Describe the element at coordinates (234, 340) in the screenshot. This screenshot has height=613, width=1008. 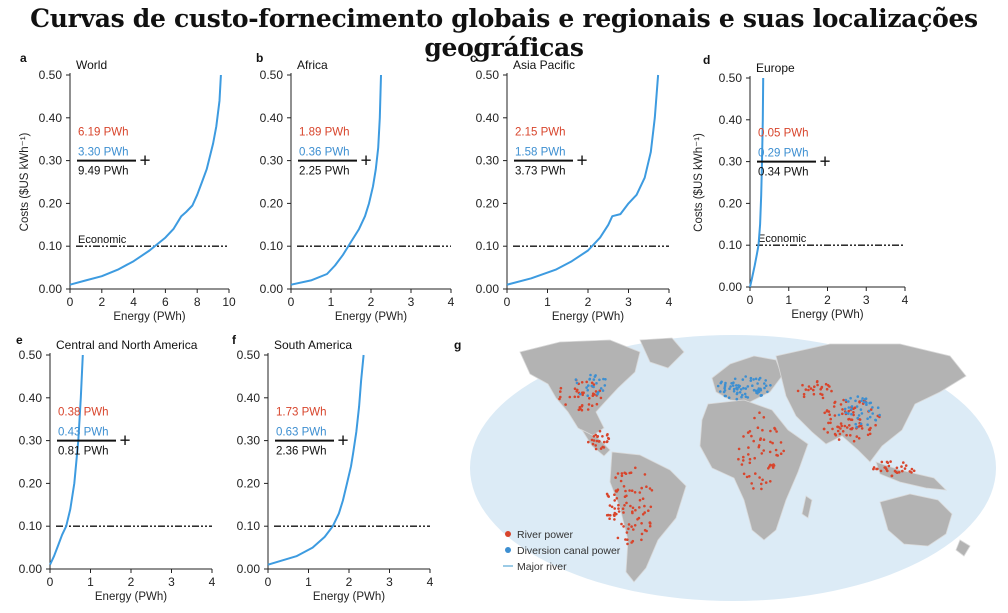
I see `panel-letter-f: f` at that location.